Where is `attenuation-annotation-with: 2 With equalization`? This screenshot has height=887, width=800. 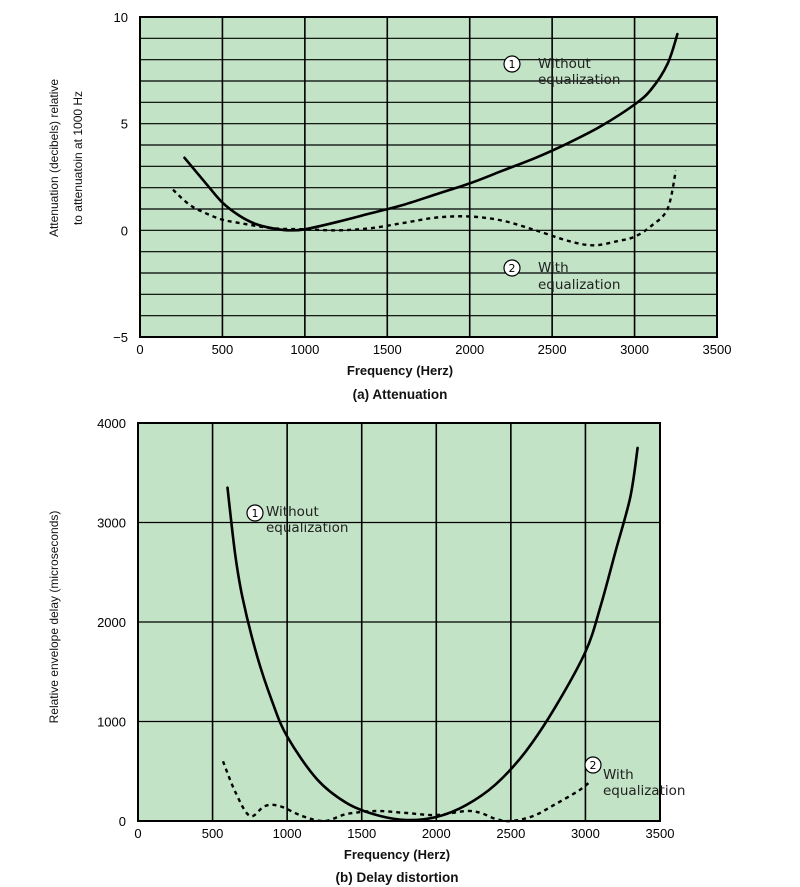 attenuation-annotation-with: 2 With equalization is located at coordinates (561, 276).